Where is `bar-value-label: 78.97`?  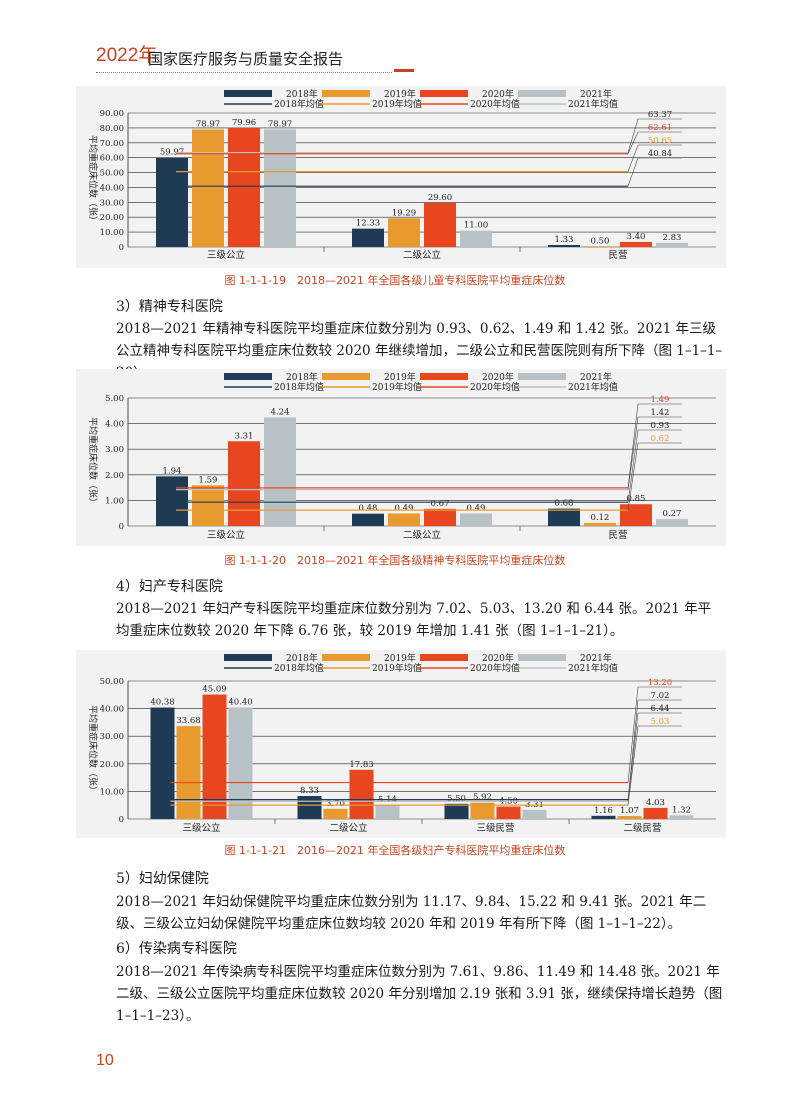
bar-value-label: 78.97 is located at coordinates (280, 124).